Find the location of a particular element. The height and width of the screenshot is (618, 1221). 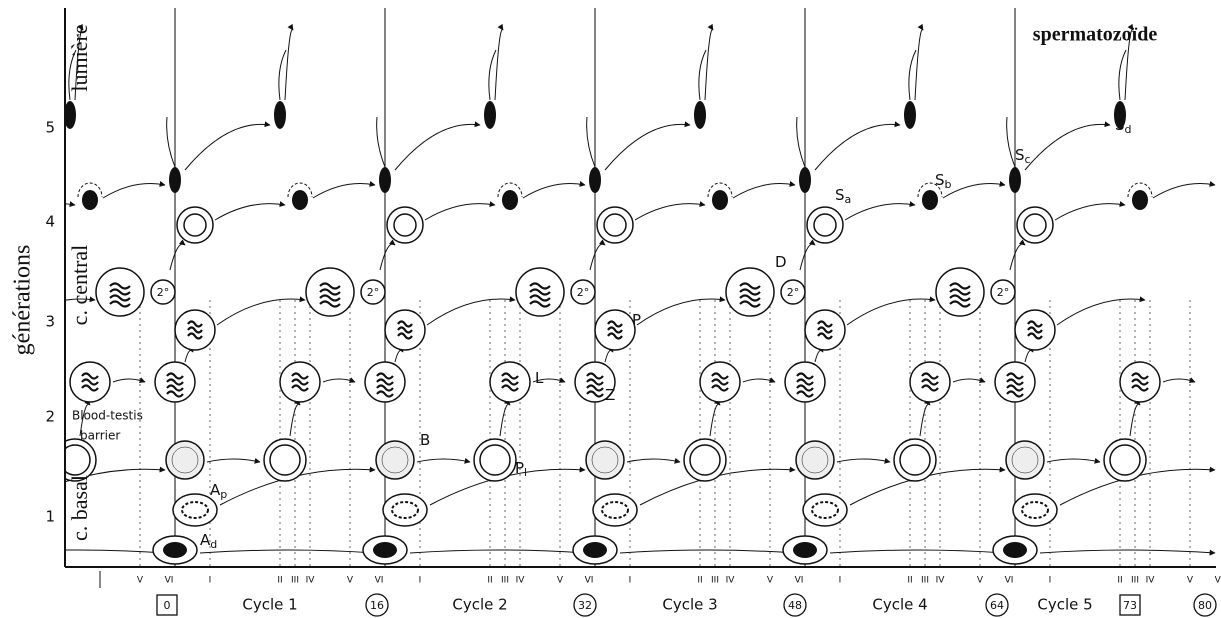

cell-label-main: P is located at coordinates (636, 320).